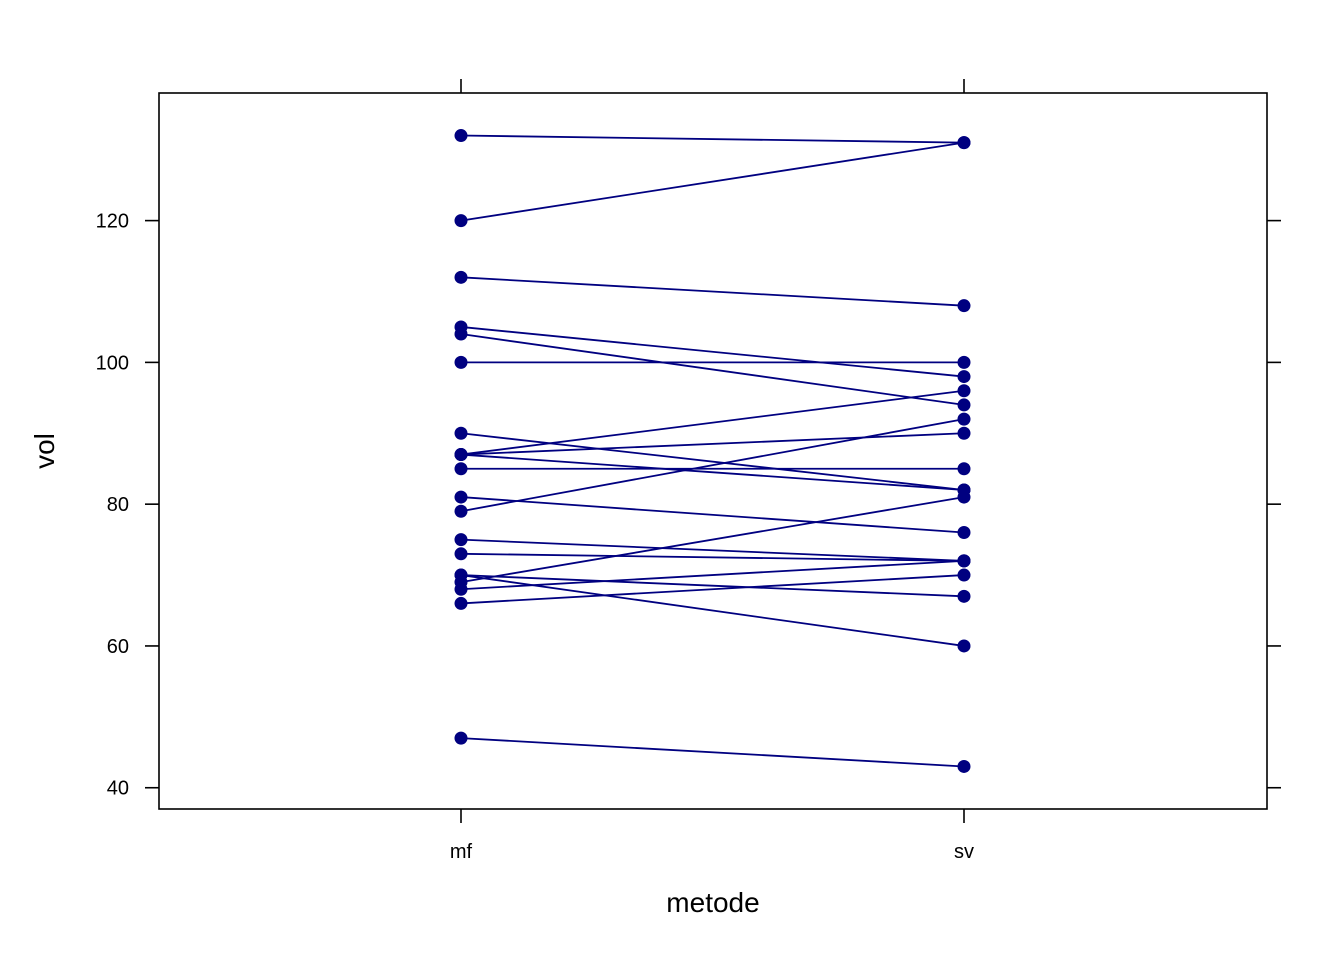  What do you see at coordinates (112, 363) in the screenshot?
I see `y-tick-label-100: 100` at bounding box center [112, 363].